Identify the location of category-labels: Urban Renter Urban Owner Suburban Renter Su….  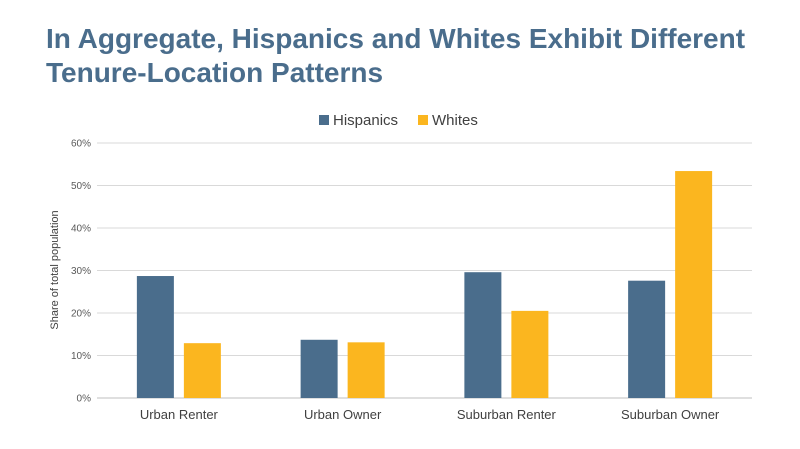
(430, 414).